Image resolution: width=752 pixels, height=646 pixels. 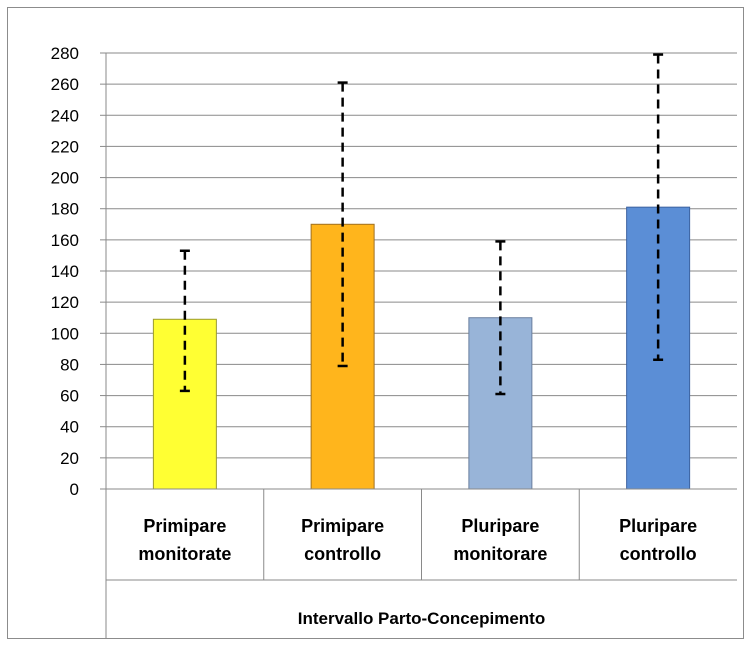 I want to click on category-label: monitorate, so click(x=184, y=554).